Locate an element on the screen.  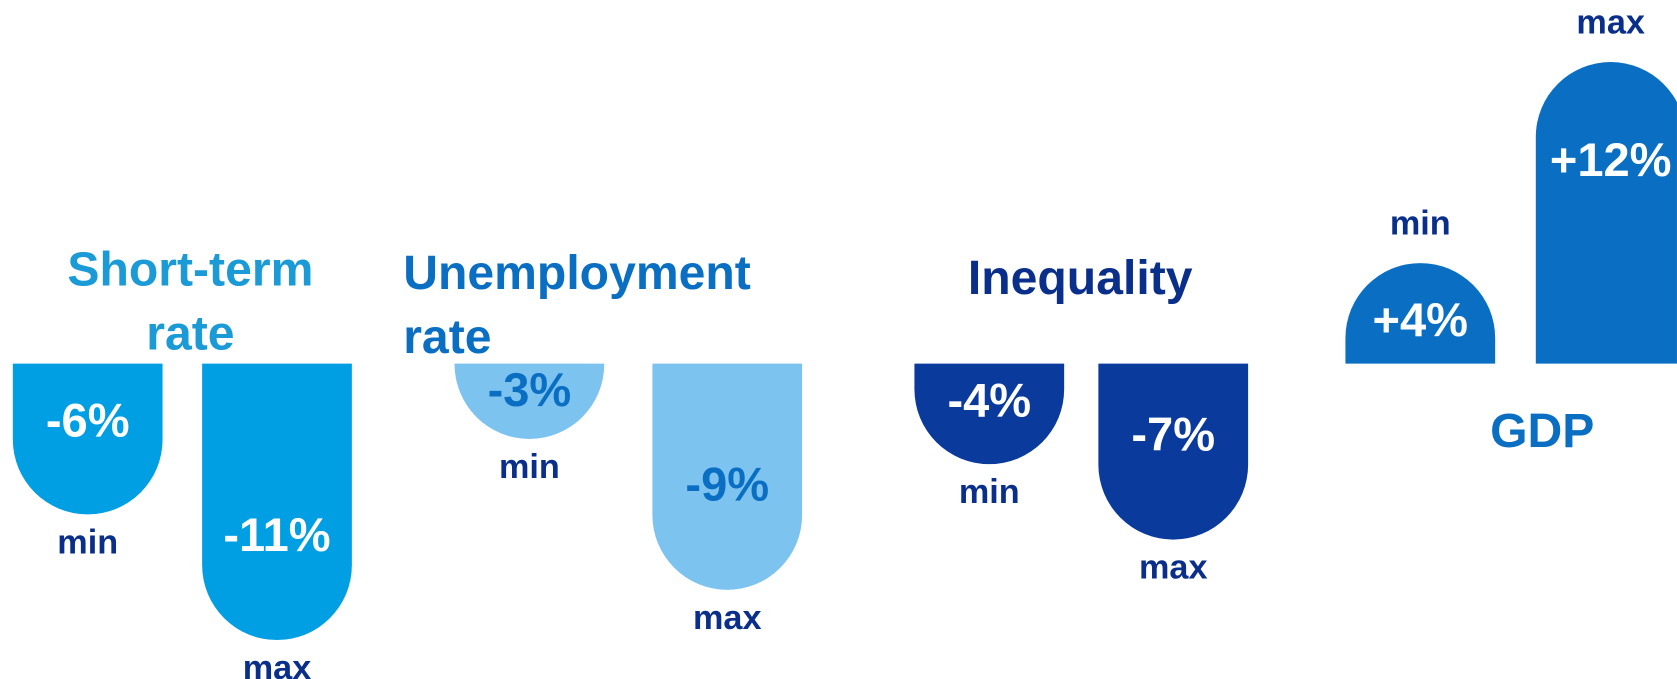
value-label: -11% is located at coordinates (276, 534).